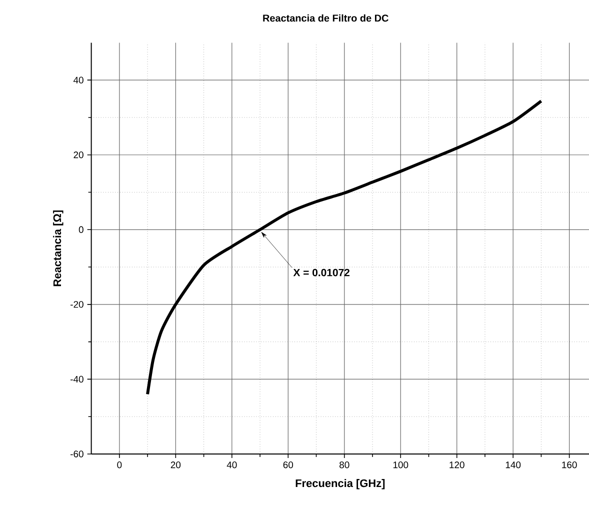  What do you see at coordinates (79, 155) in the screenshot?
I see `y-tick-label: 20` at bounding box center [79, 155].